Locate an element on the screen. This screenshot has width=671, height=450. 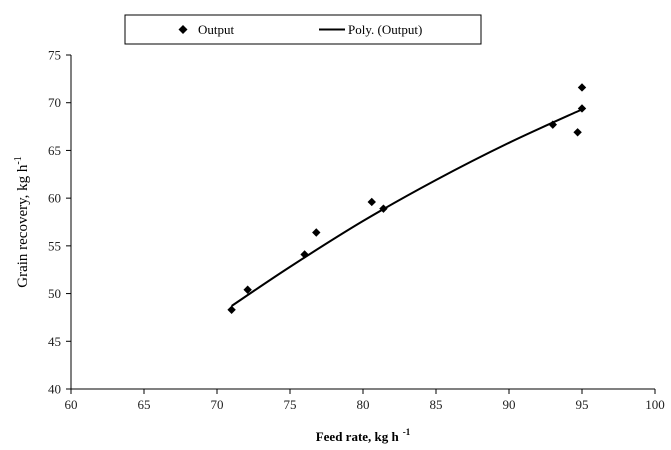
x-axis-title: Feed rate, kg h -1 is located at coordinates (363, 435).